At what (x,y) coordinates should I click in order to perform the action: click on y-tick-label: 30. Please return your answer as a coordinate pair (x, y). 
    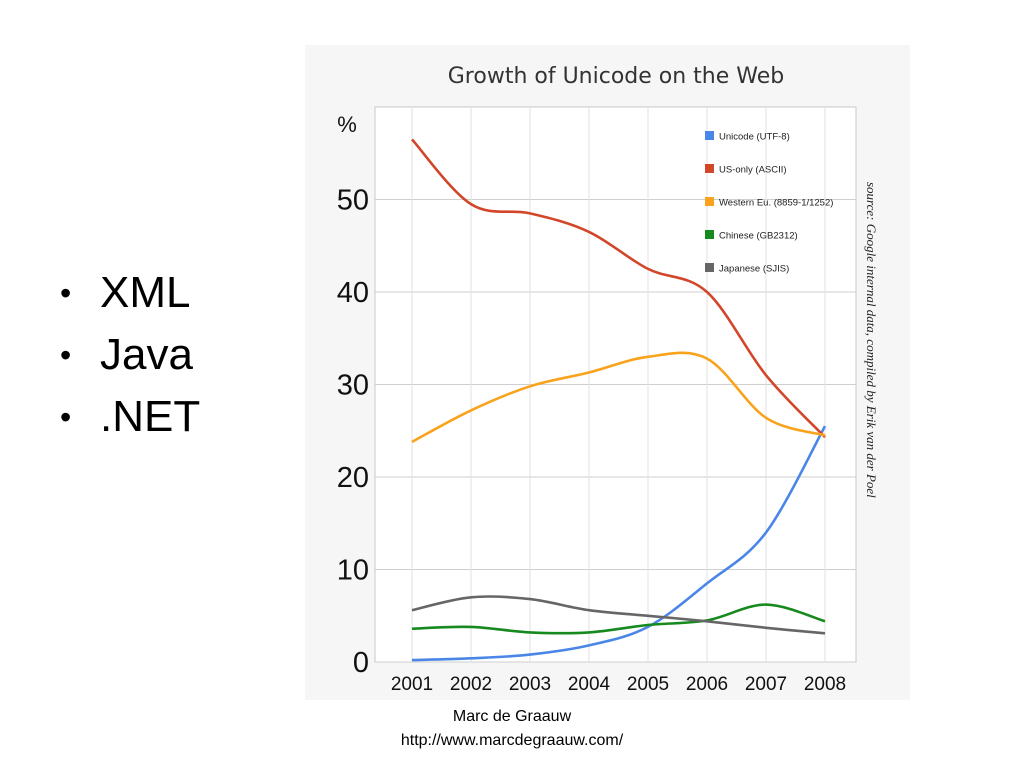
    Looking at the image, I should click on (353, 386).